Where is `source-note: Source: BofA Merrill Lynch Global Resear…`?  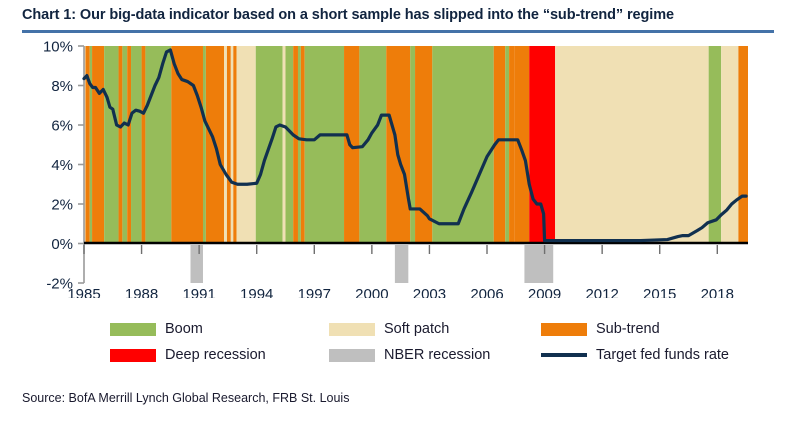
source-note: Source: BofA Merrill Lynch Global Resear… is located at coordinates (186, 398).